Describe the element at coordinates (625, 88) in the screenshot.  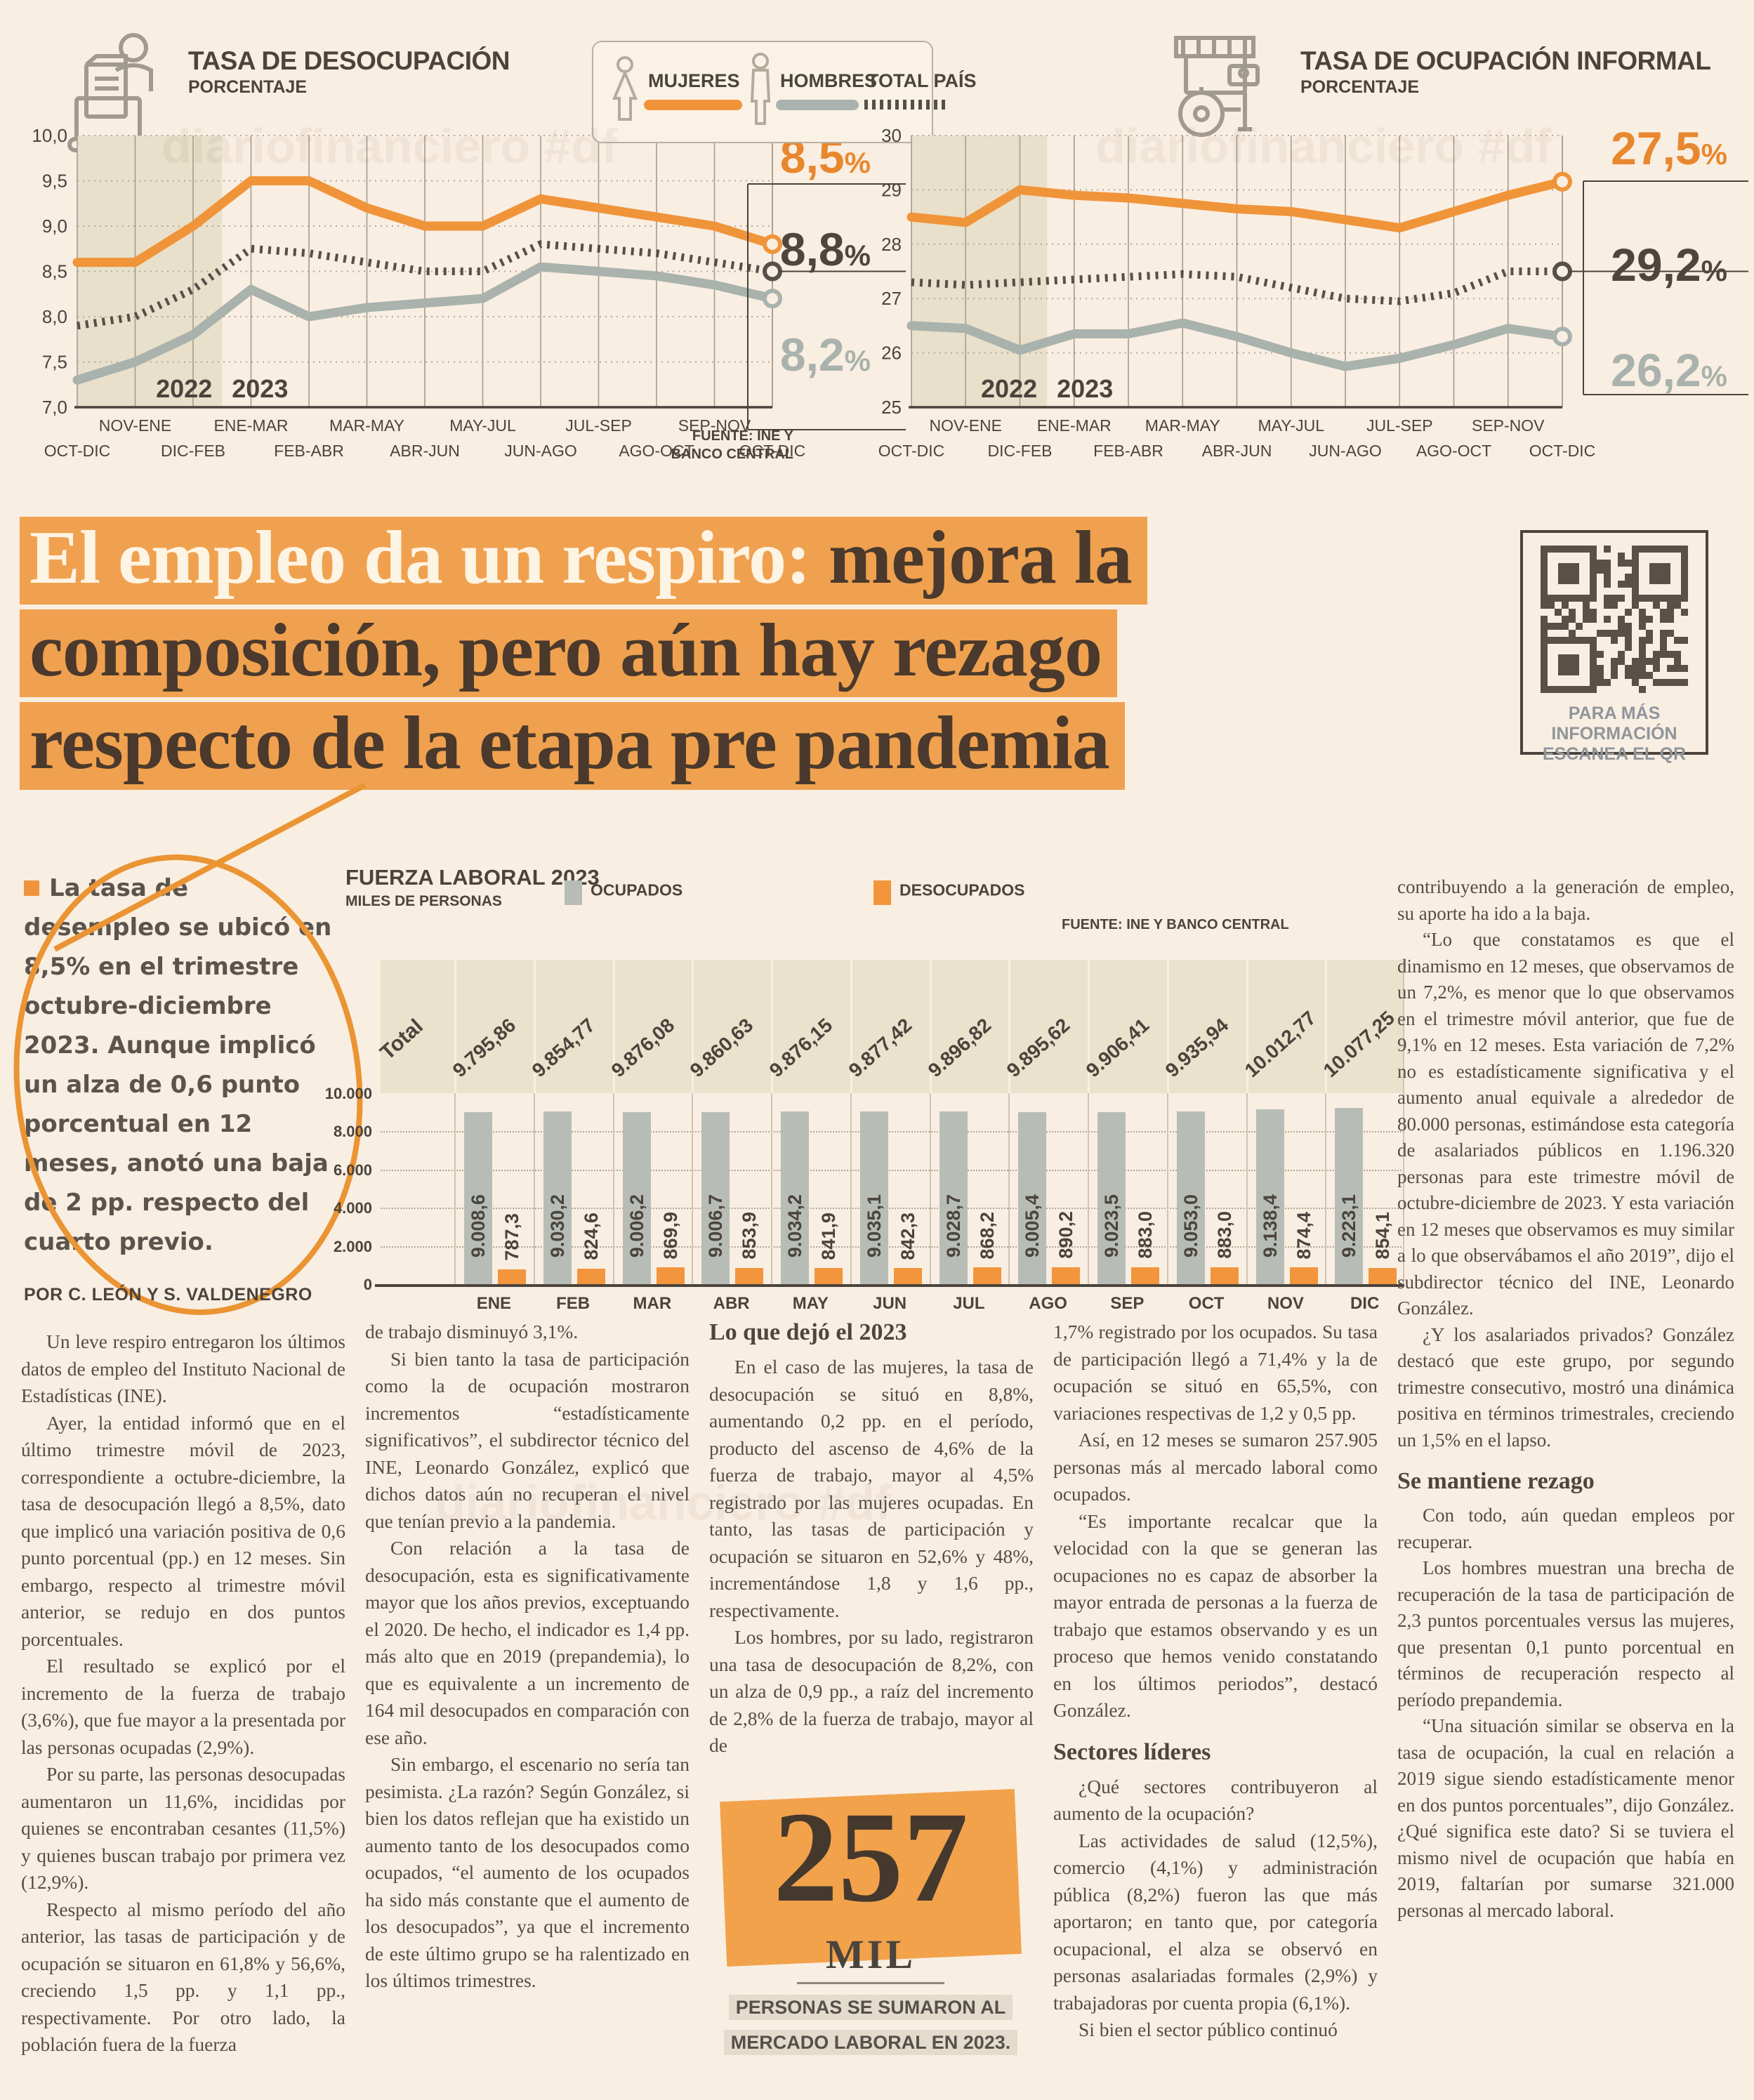
I see `woman-icon` at that location.